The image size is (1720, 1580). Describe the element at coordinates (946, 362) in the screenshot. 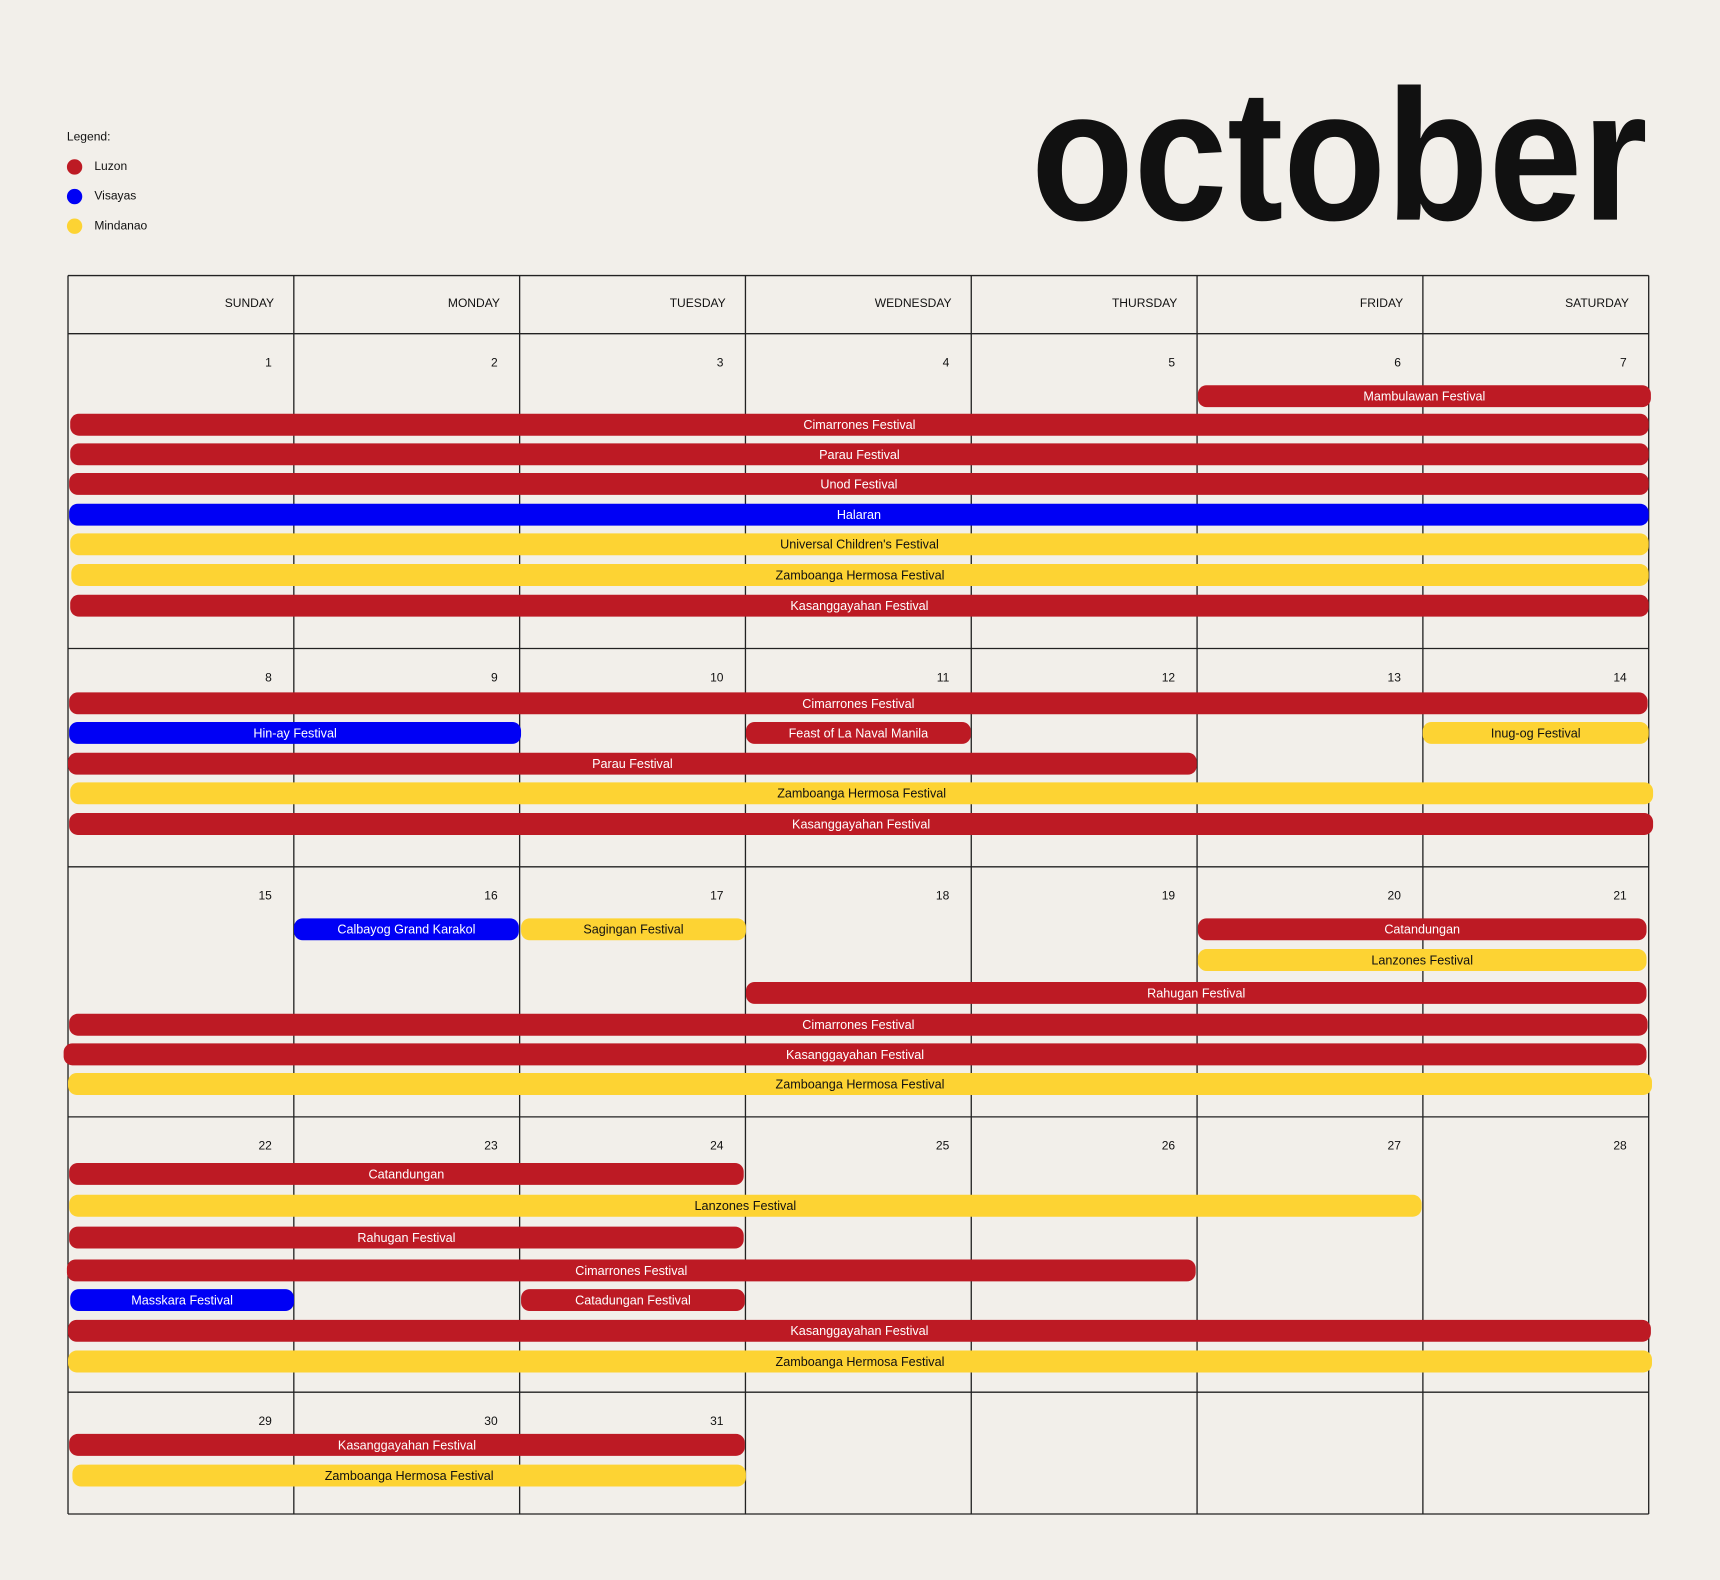

I see `day-number: 4` at that location.